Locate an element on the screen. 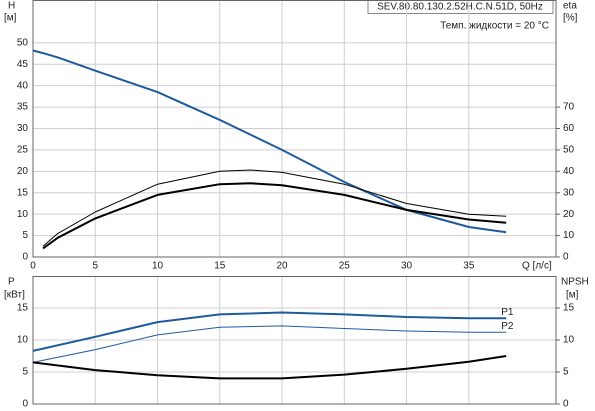 This screenshot has width=595, height=411. x-tick-label: 30 is located at coordinates (407, 266).